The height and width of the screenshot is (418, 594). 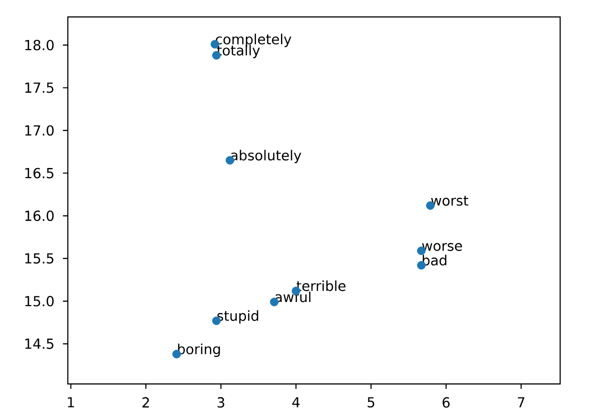 I want to click on annotation: boring, so click(x=199, y=351).